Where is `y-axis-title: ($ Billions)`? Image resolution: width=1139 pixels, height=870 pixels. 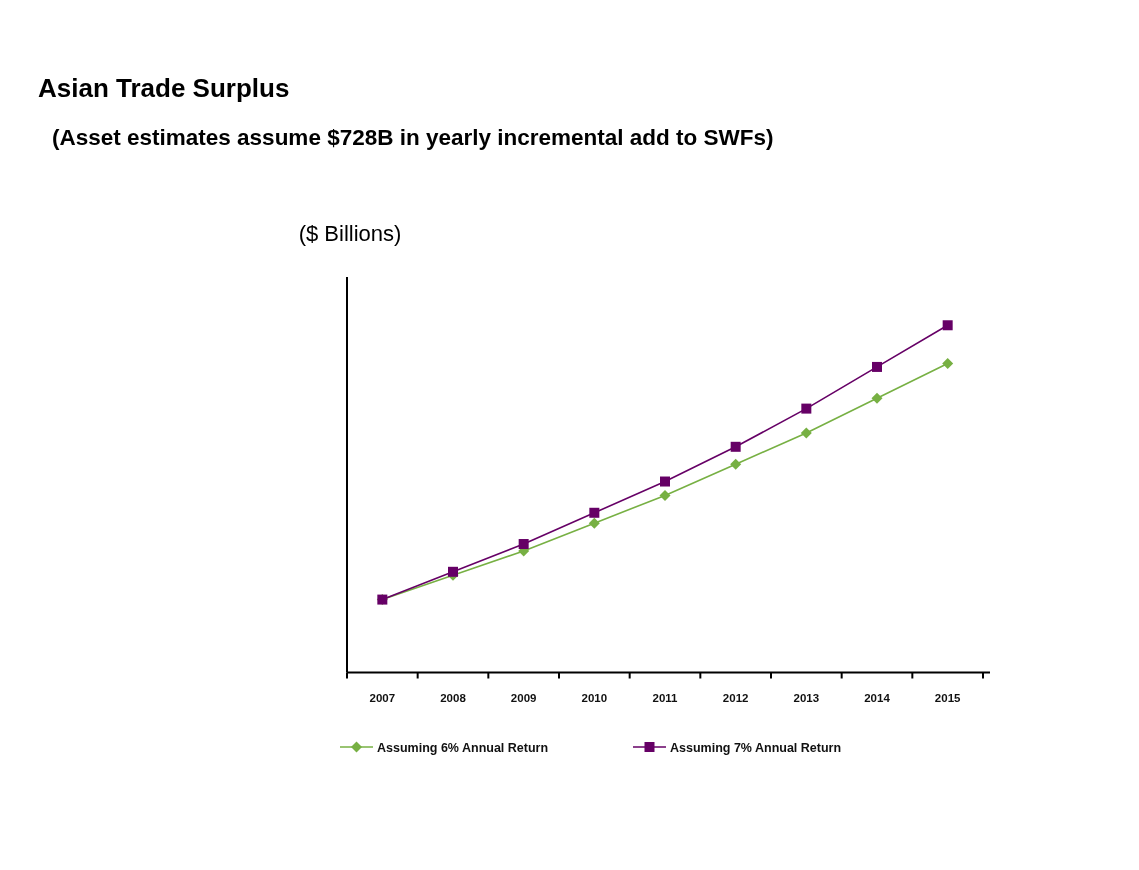 y-axis-title: ($ Billions) is located at coordinates (350, 233).